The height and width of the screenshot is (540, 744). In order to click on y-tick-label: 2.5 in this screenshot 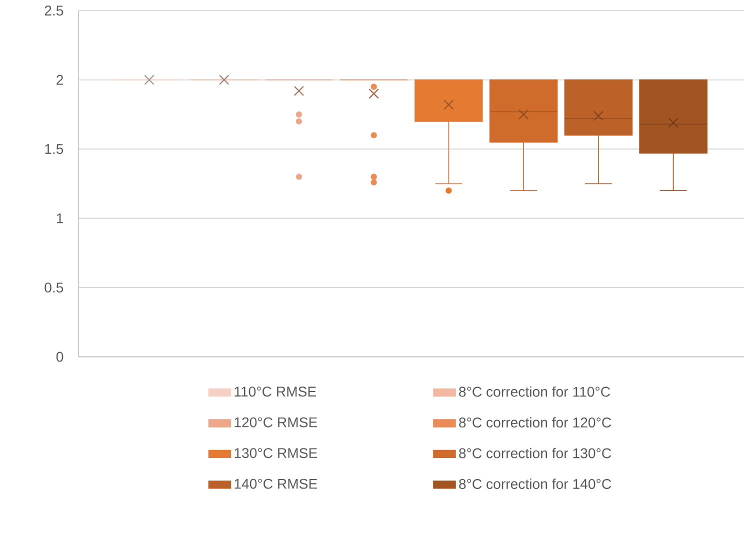, I will do `click(54, 10)`.